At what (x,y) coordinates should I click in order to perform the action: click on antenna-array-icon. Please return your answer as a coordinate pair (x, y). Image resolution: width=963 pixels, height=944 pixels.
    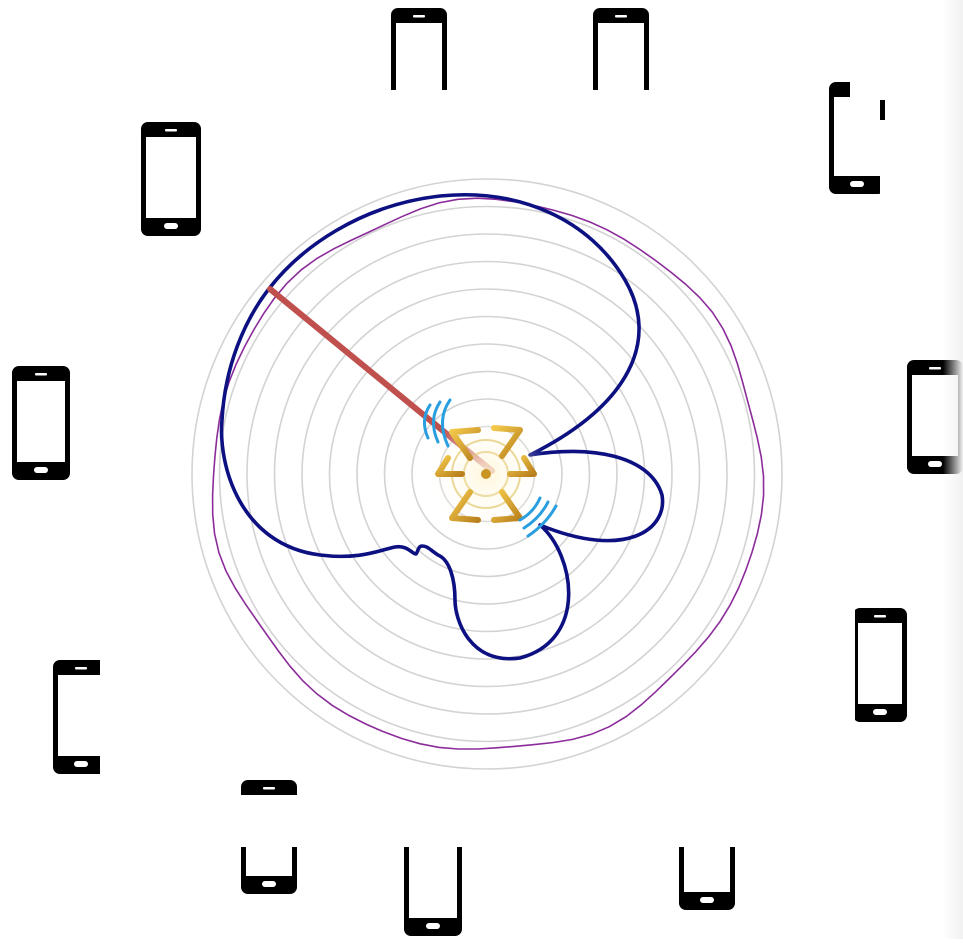
    Looking at the image, I should click on (486, 474).